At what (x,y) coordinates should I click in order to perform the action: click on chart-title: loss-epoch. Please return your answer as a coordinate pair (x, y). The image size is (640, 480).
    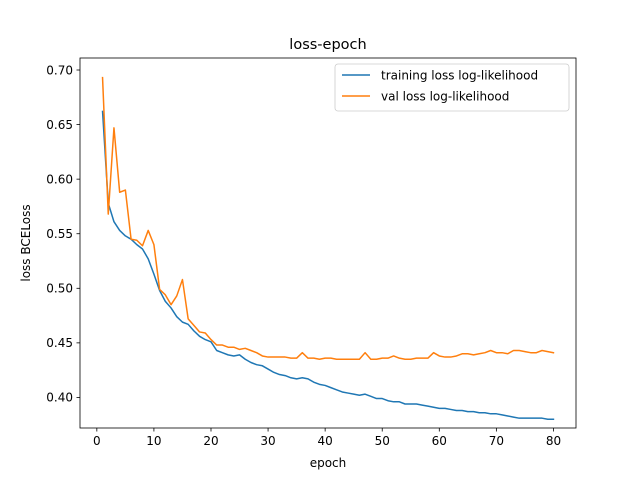
    Looking at the image, I should click on (327, 45).